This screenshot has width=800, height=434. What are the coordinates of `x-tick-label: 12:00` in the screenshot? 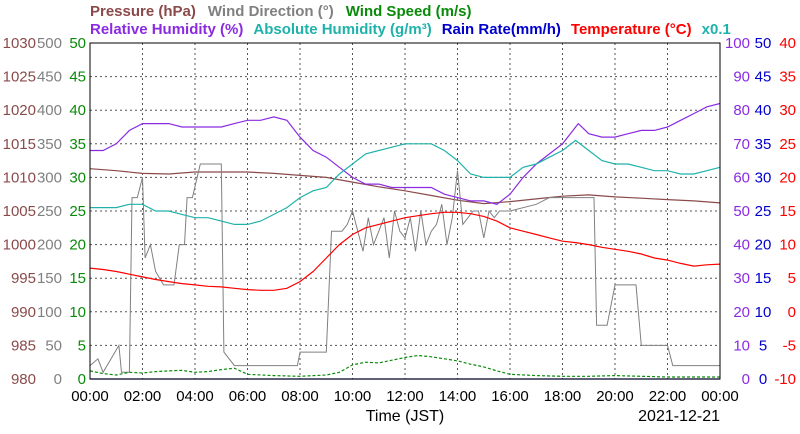 It's located at (405, 396).